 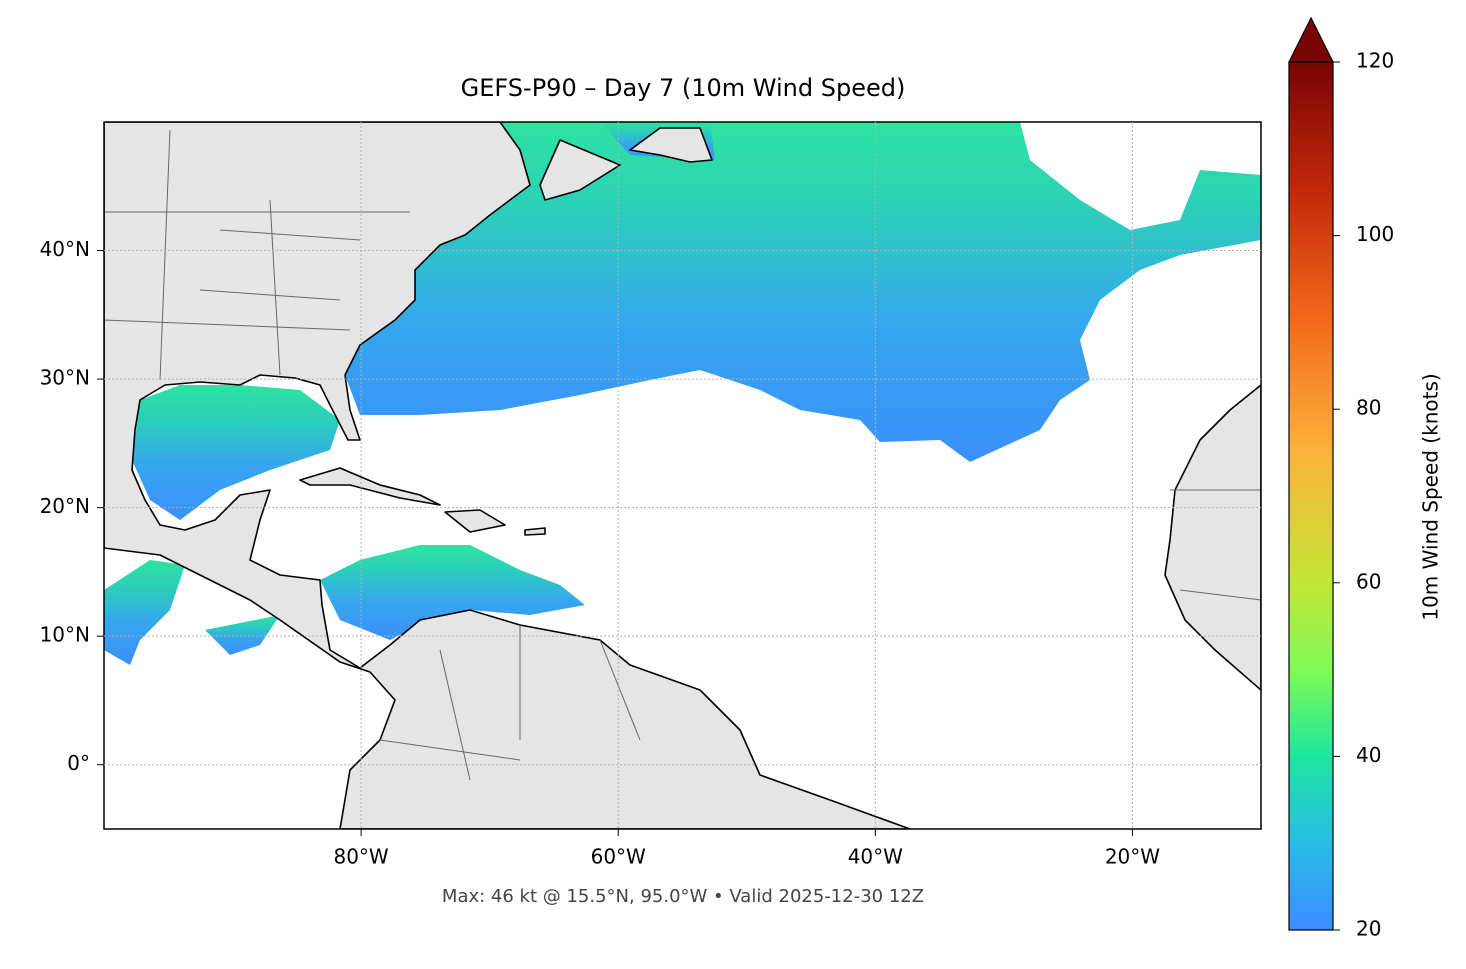 I want to click on y-tick-label: 30°N, so click(x=65, y=378).